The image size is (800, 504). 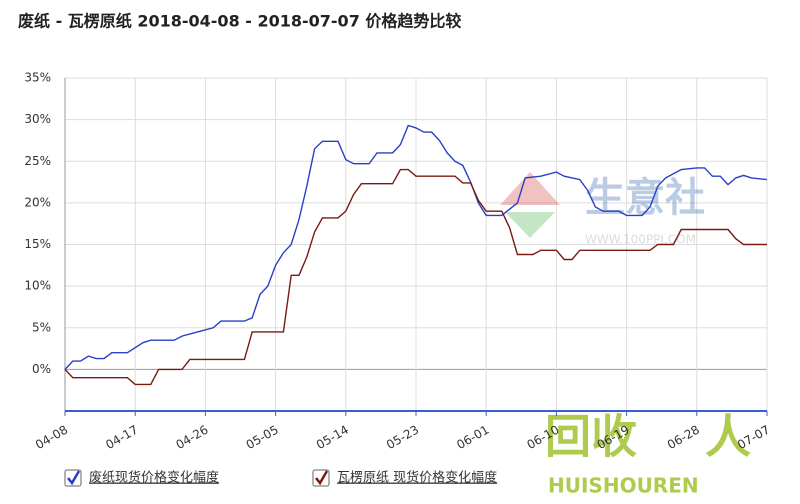 What do you see at coordinates (648, 454) in the screenshot?
I see `watermark-group: 回收 人 HUISHOUREN` at bounding box center [648, 454].